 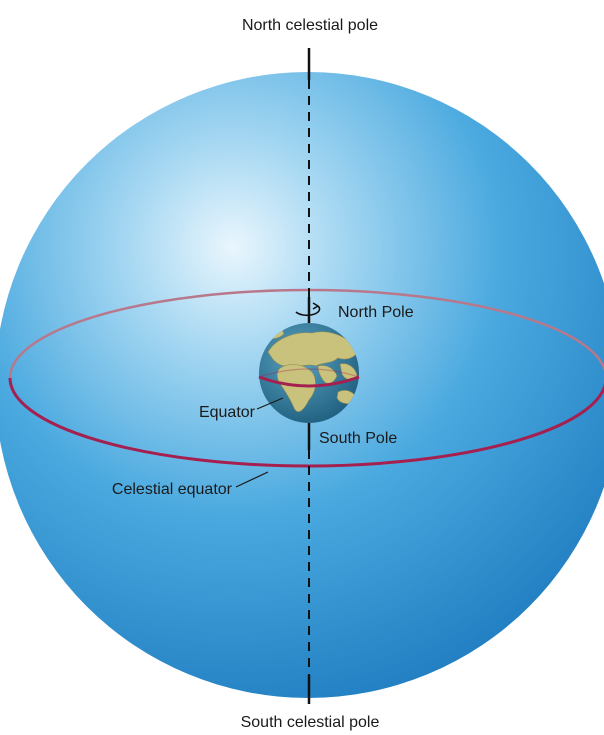 What do you see at coordinates (227, 412) in the screenshot?
I see `equator-label: Equator` at bounding box center [227, 412].